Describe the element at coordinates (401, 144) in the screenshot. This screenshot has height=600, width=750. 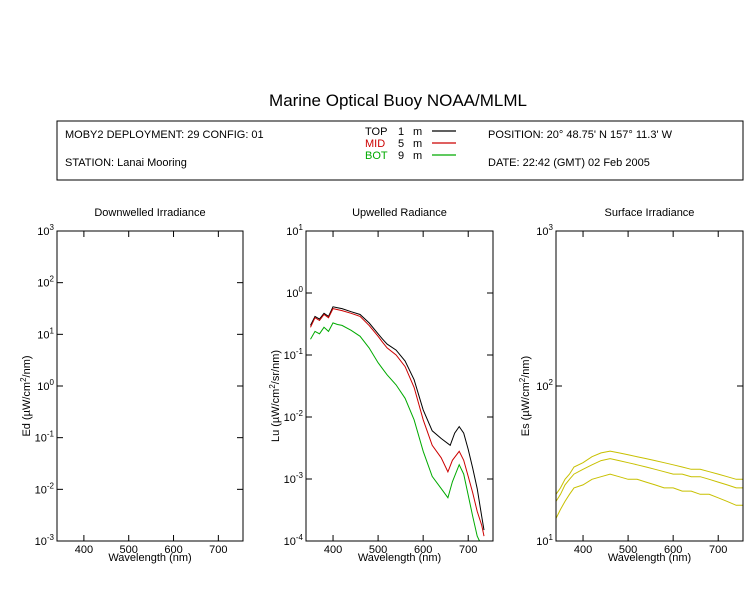
I see `legend-depth: 5` at that location.